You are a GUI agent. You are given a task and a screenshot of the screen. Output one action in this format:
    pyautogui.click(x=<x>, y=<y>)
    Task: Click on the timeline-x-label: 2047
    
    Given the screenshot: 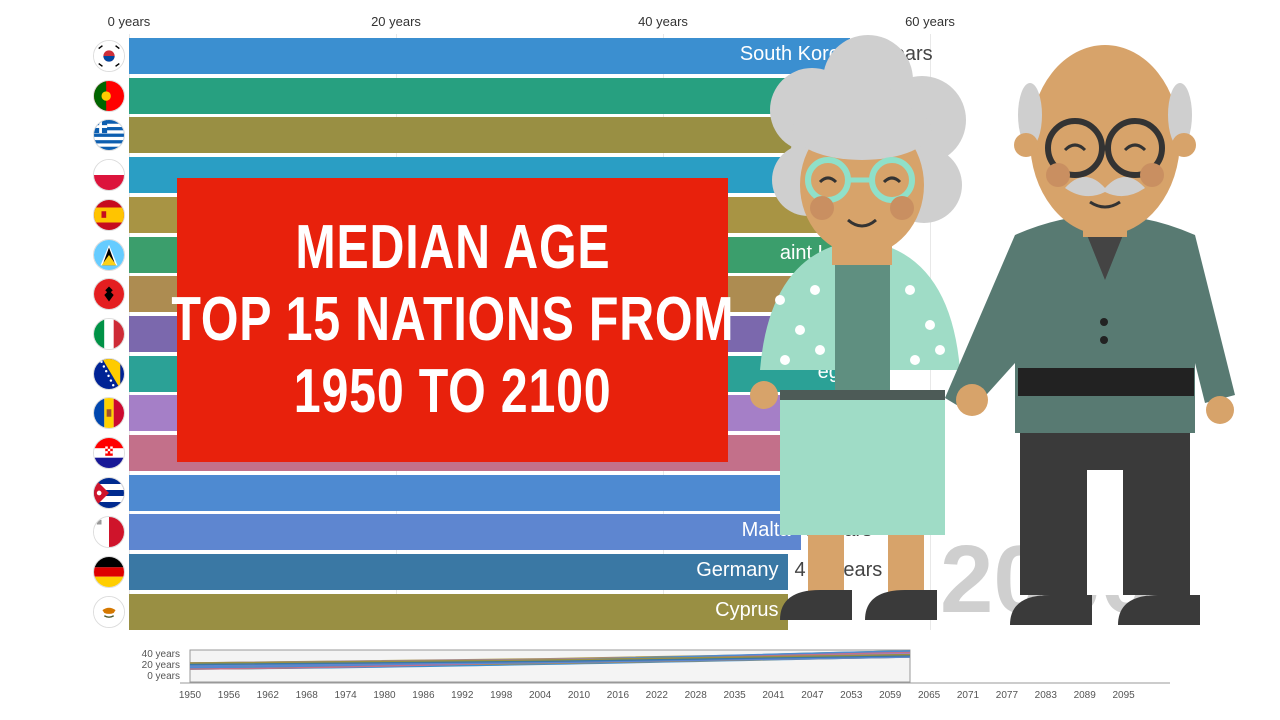 What is the action you would take?
    pyautogui.click(x=812, y=695)
    